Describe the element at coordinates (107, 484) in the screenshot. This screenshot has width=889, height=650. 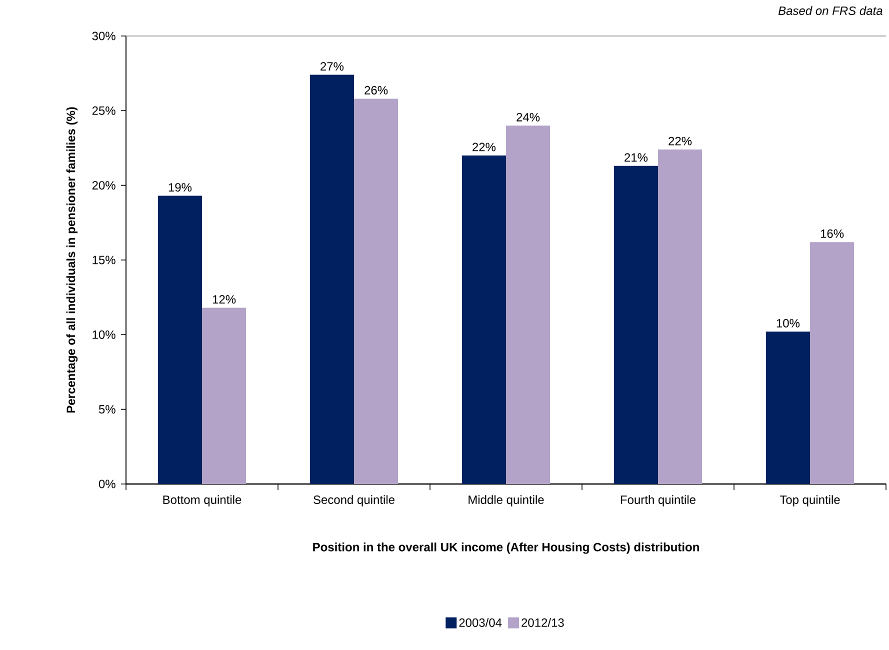
I see `y-tick-label: 0%` at that location.